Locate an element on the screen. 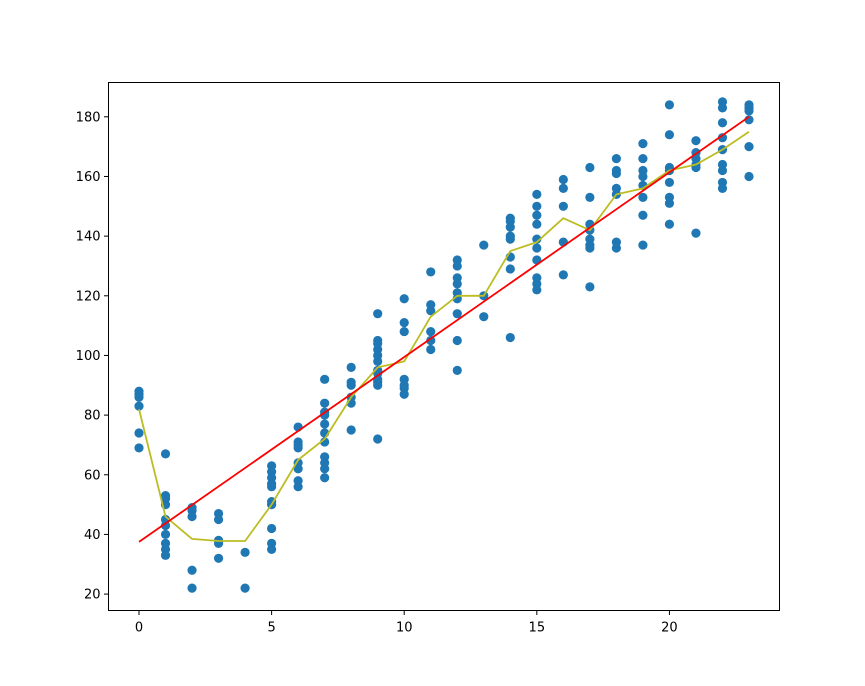  y-tick-label: 180 is located at coordinates (88, 117).